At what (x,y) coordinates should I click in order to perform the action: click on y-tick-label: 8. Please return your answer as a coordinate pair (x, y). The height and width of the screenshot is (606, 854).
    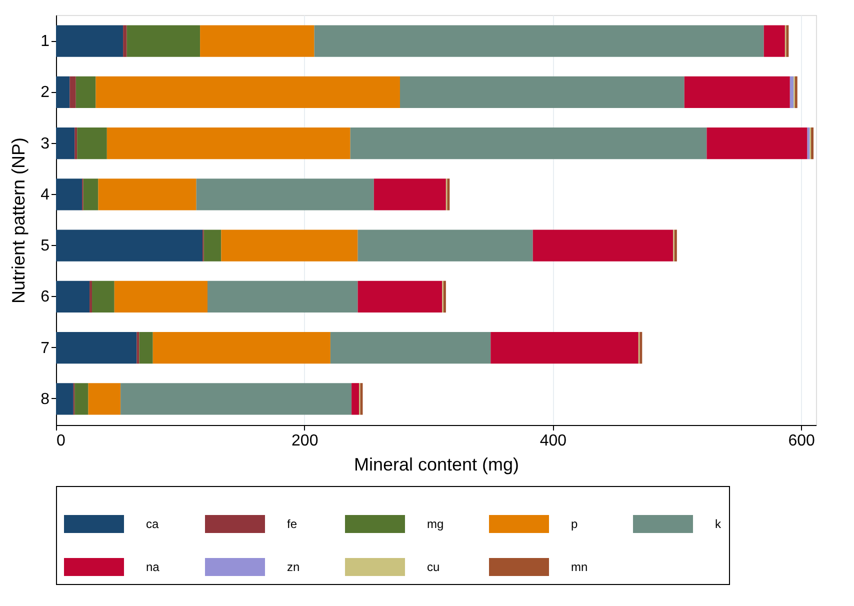
    Looking at the image, I should click on (45, 399).